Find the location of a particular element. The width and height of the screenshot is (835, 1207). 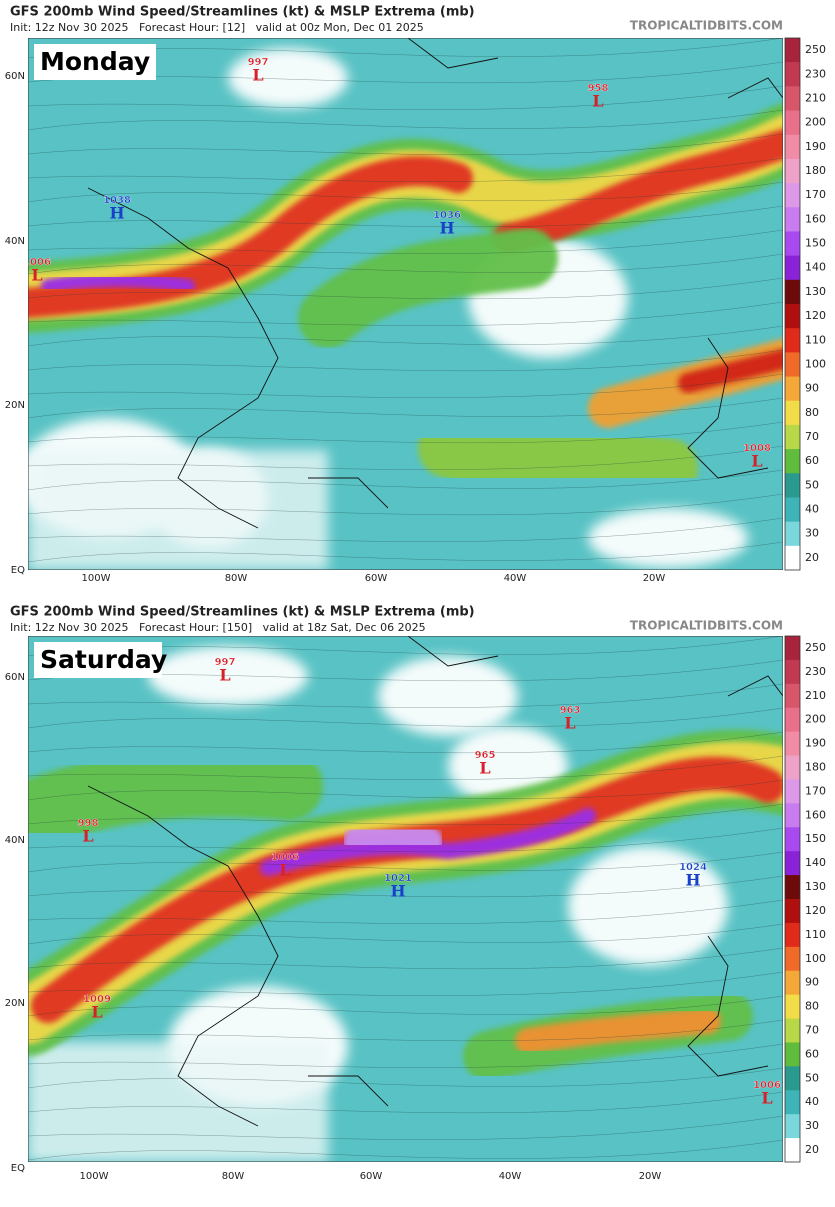

lat-label: 20N is located at coordinates (15, 1003).